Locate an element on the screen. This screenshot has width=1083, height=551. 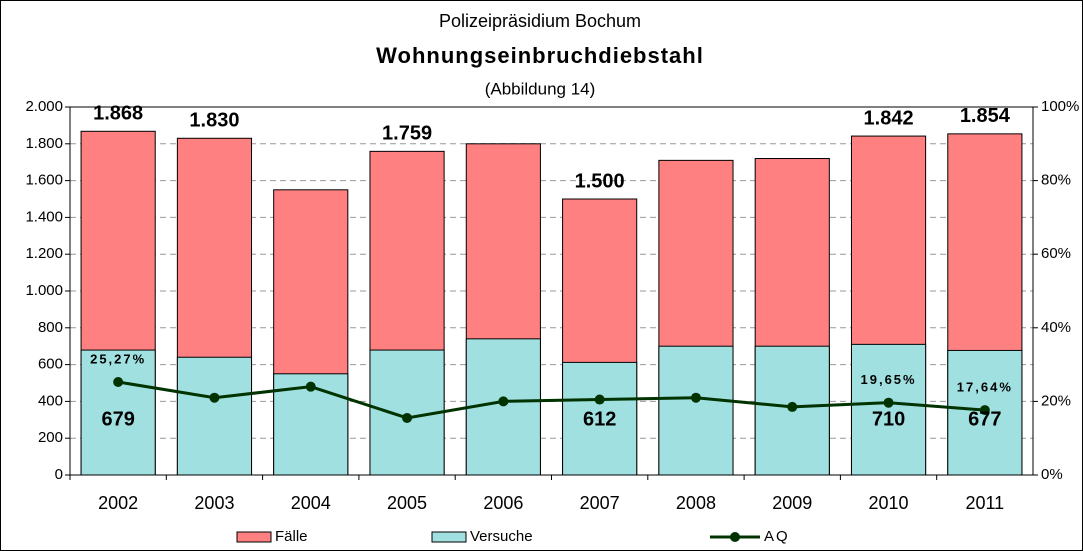
y-tick-label: 1.600 is located at coordinates (44, 180).